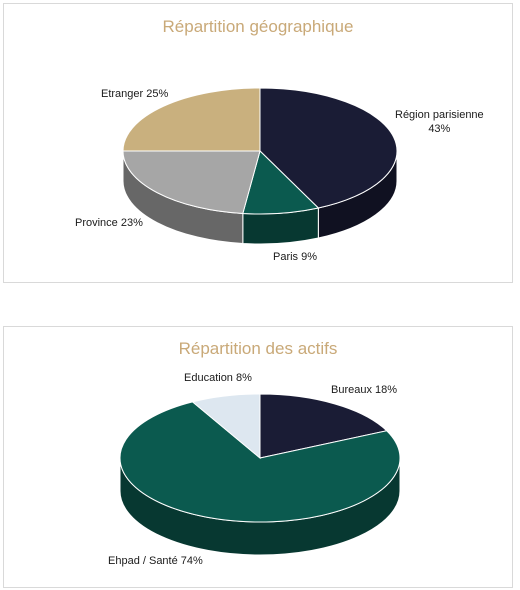  Describe the element at coordinates (258, 348) in the screenshot. I see `chart-title: Répartition des actifs` at that location.